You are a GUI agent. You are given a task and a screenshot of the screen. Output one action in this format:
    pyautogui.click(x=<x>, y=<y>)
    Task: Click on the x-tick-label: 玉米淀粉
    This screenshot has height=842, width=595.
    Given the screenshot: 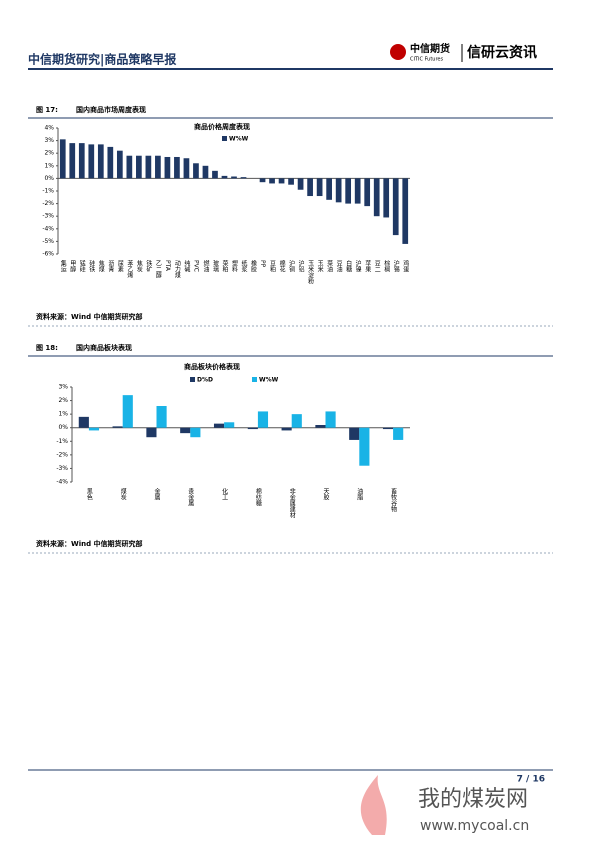 What is the action you would take?
    pyautogui.click(x=310, y=272)
    